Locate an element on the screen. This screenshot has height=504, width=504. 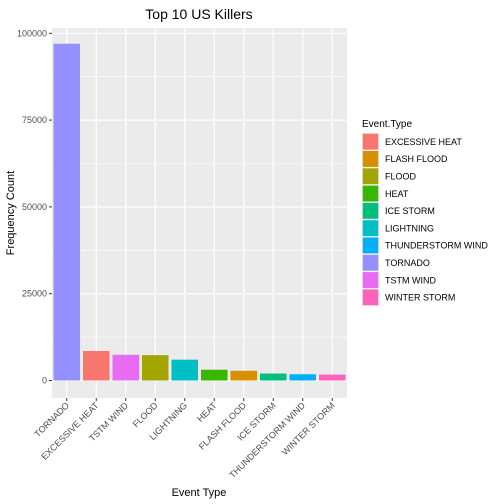
legend-label: TORNADO is located at coordinates (407, 263).